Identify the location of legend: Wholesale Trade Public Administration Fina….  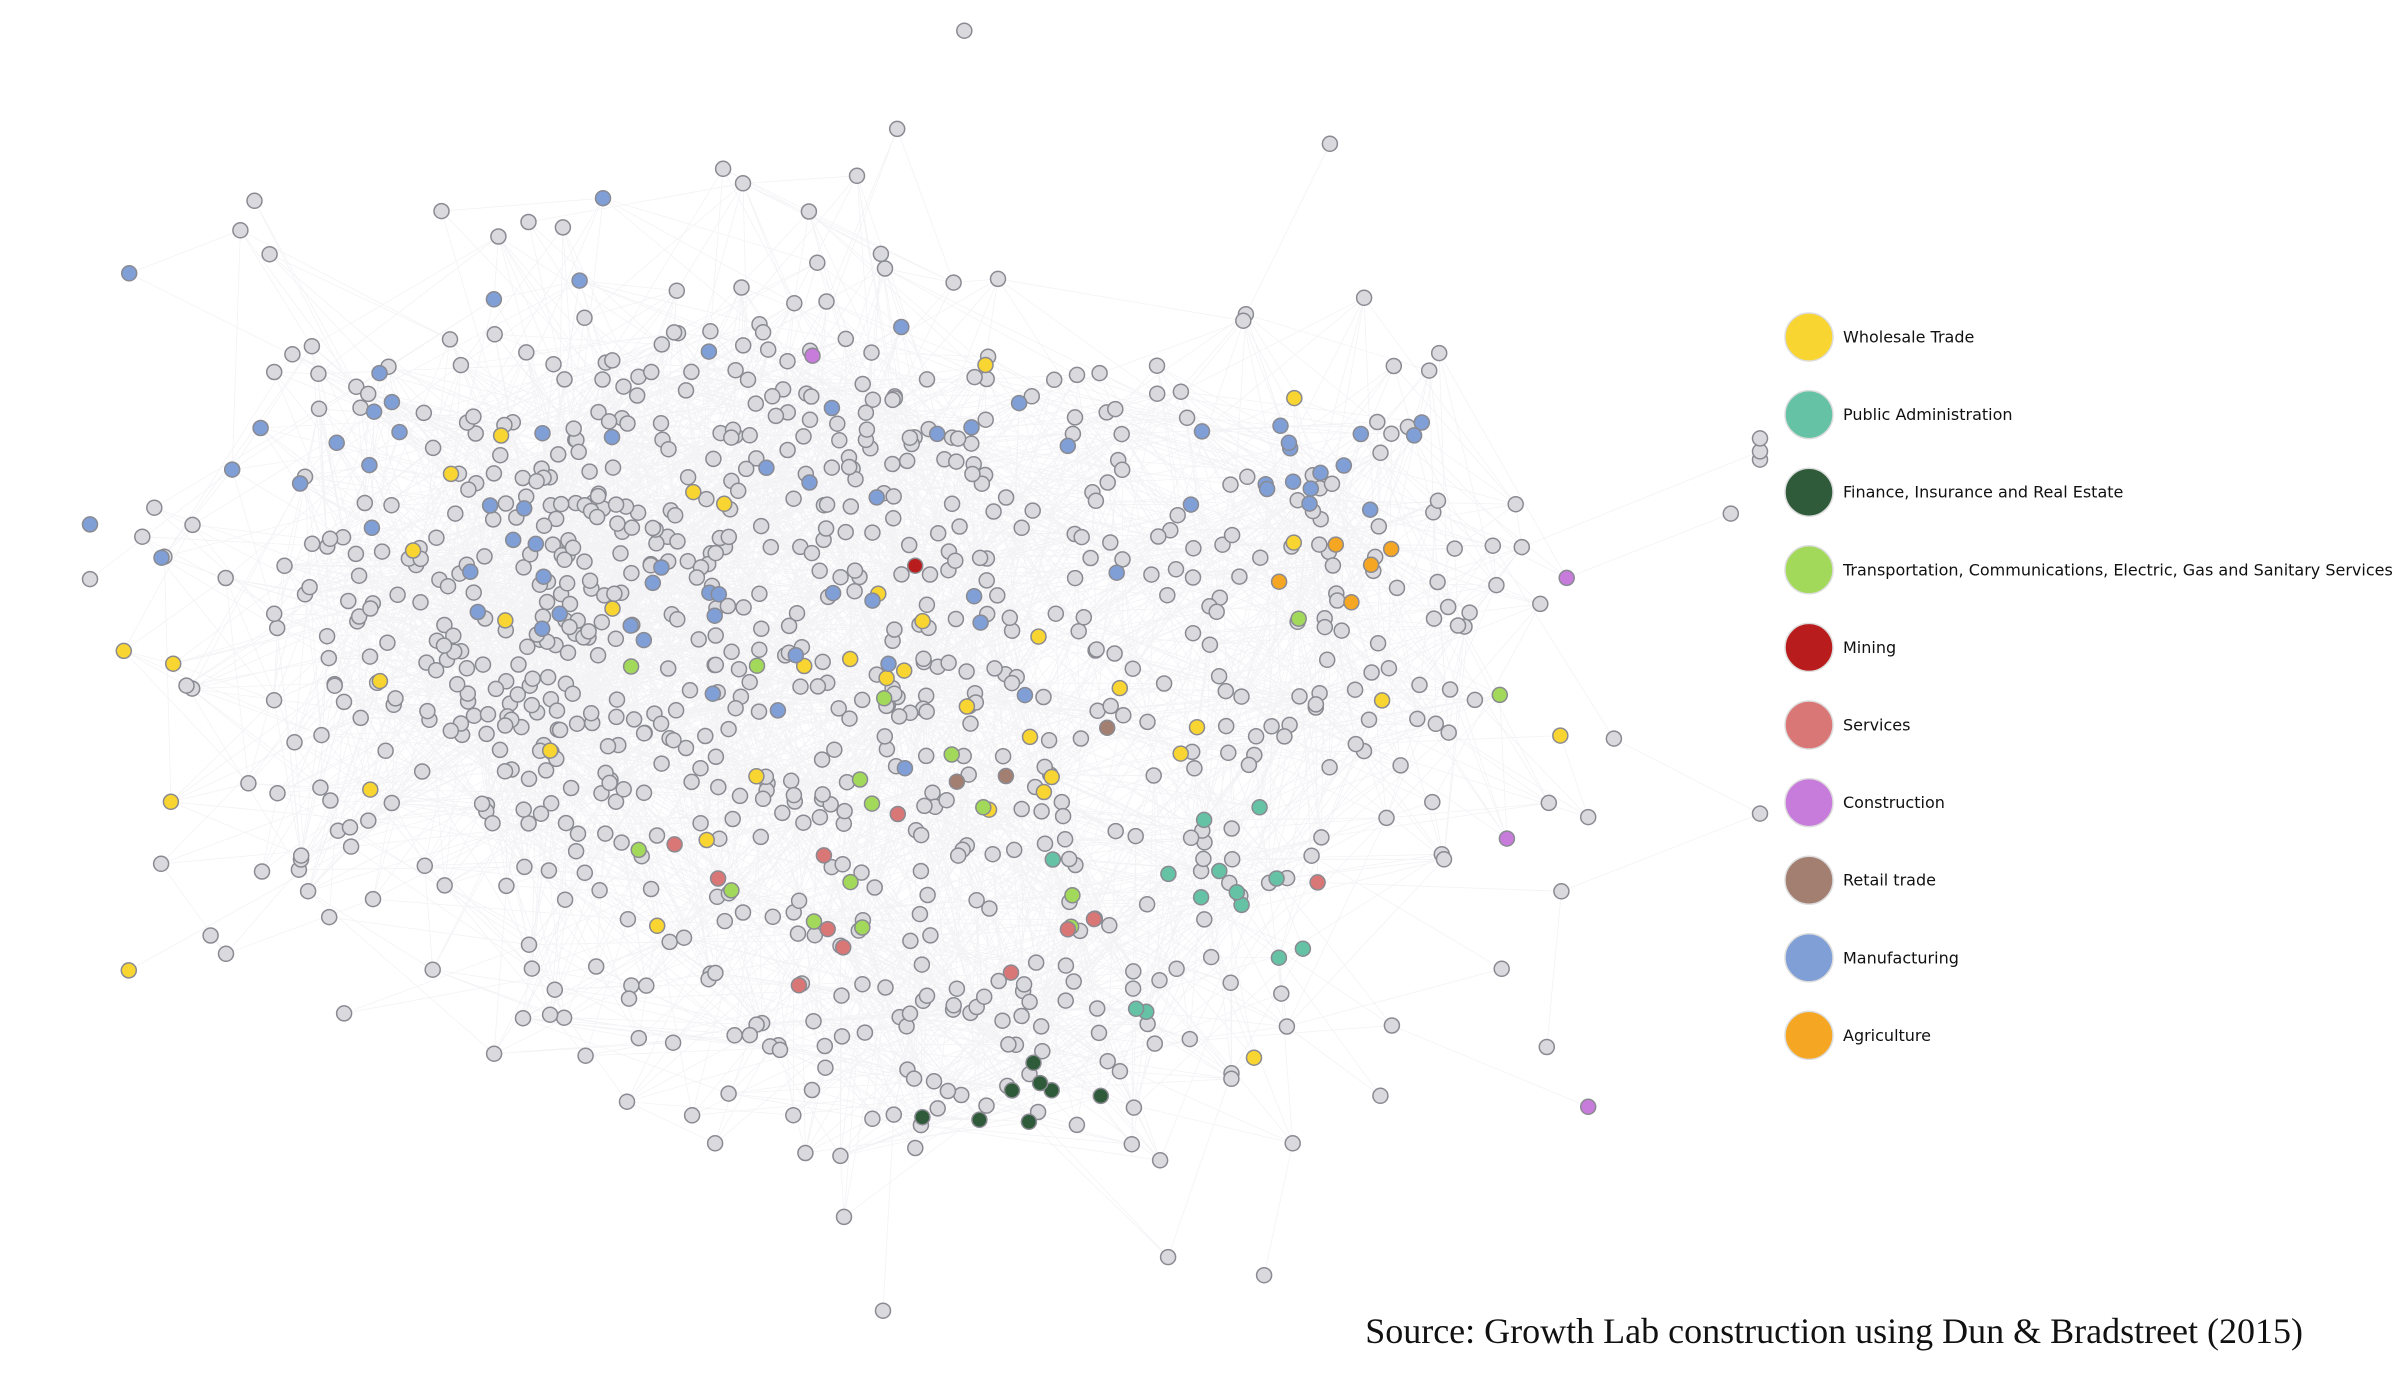
(2088, 686).